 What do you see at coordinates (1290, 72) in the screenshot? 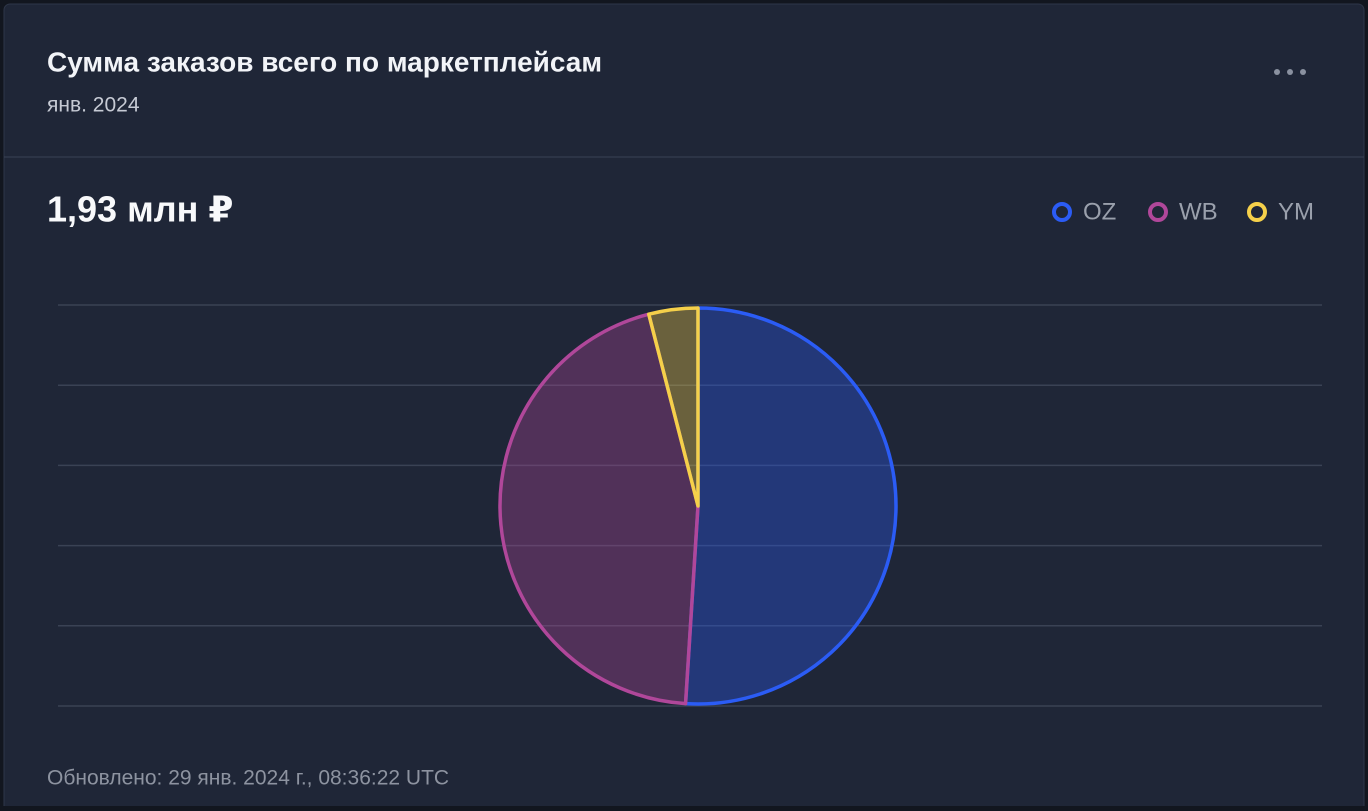
I see `menu-button` at bounding box center [1290, 72].